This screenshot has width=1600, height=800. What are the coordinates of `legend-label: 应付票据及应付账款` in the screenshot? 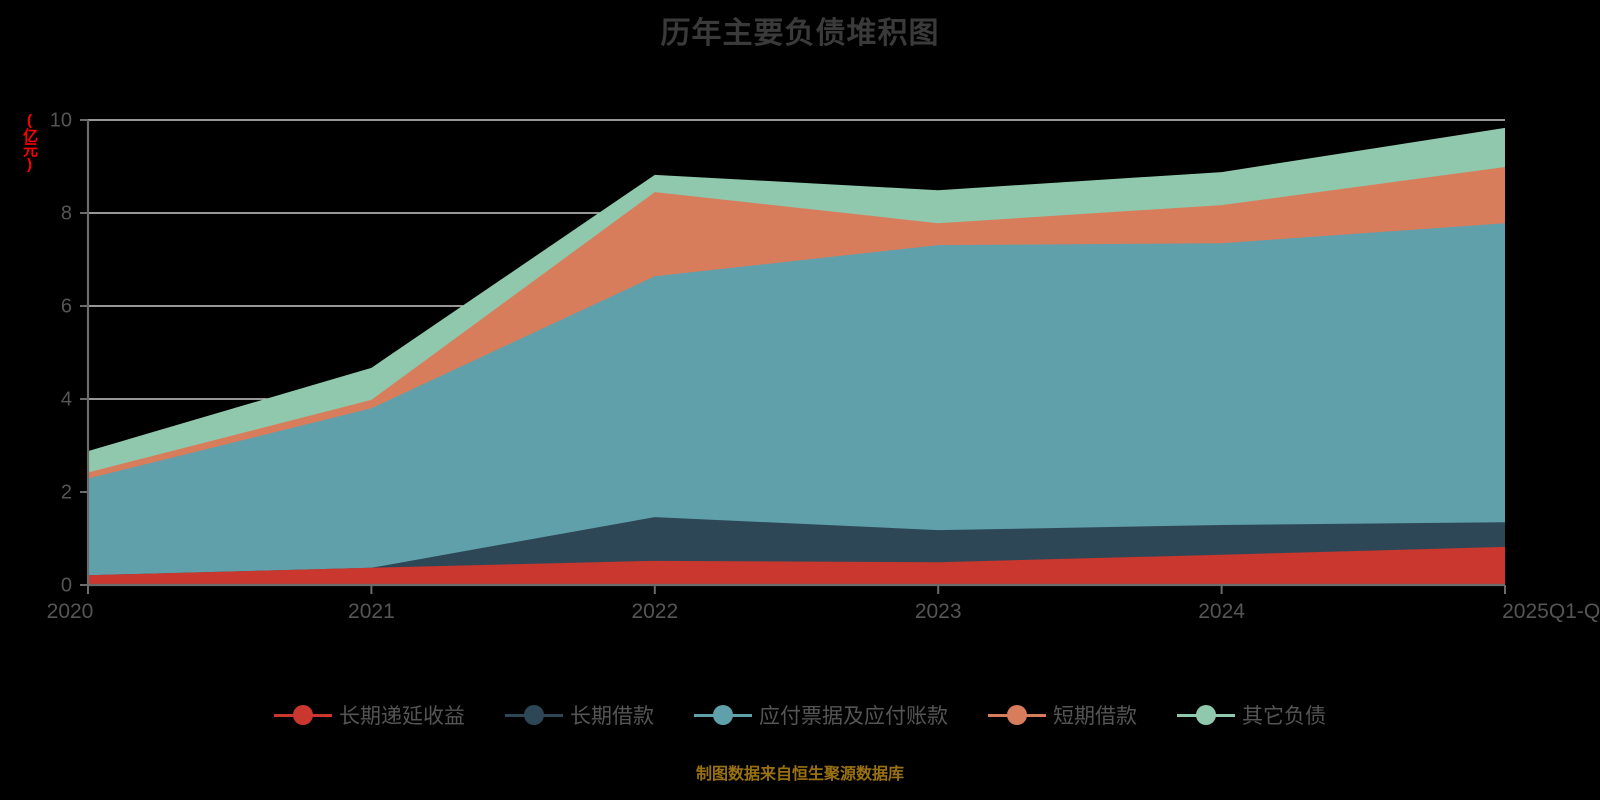 It's located at (853, 716).